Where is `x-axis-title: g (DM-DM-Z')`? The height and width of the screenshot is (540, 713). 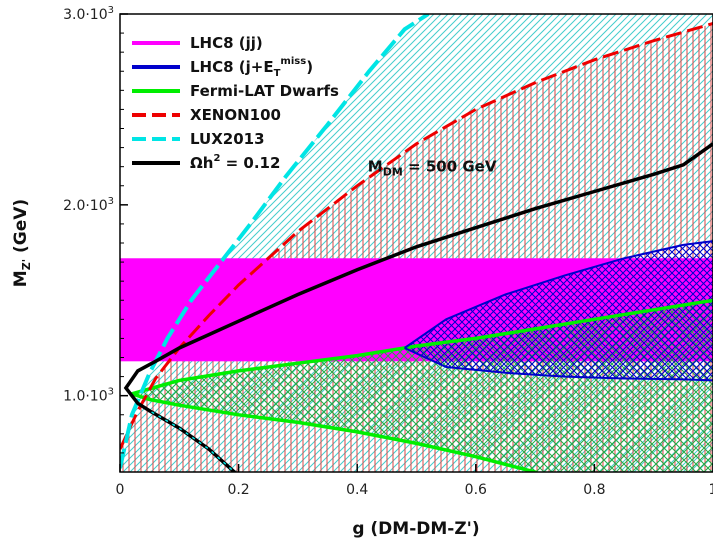
x-axis-title: g (DM-DM-Z') is located at coordinates (415, 529).